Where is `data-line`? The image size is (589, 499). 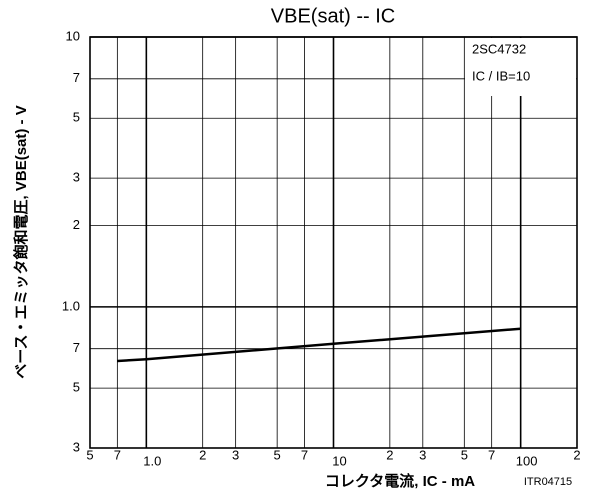 data-line is located at coordinates (319, 345).